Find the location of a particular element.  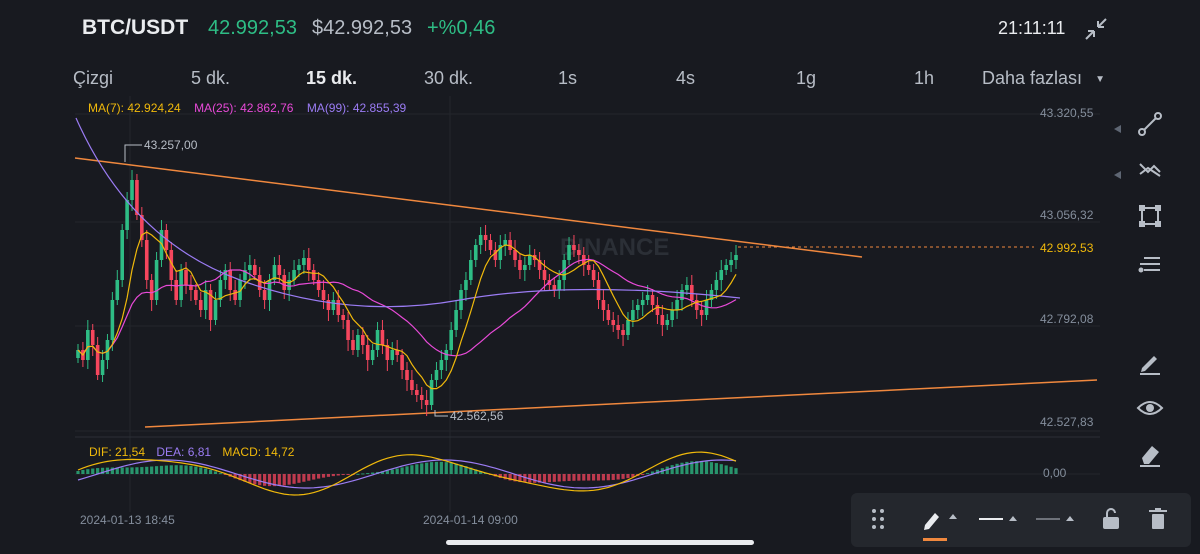

tab-30m: 30 dk. is located at coordinates (449, 78).